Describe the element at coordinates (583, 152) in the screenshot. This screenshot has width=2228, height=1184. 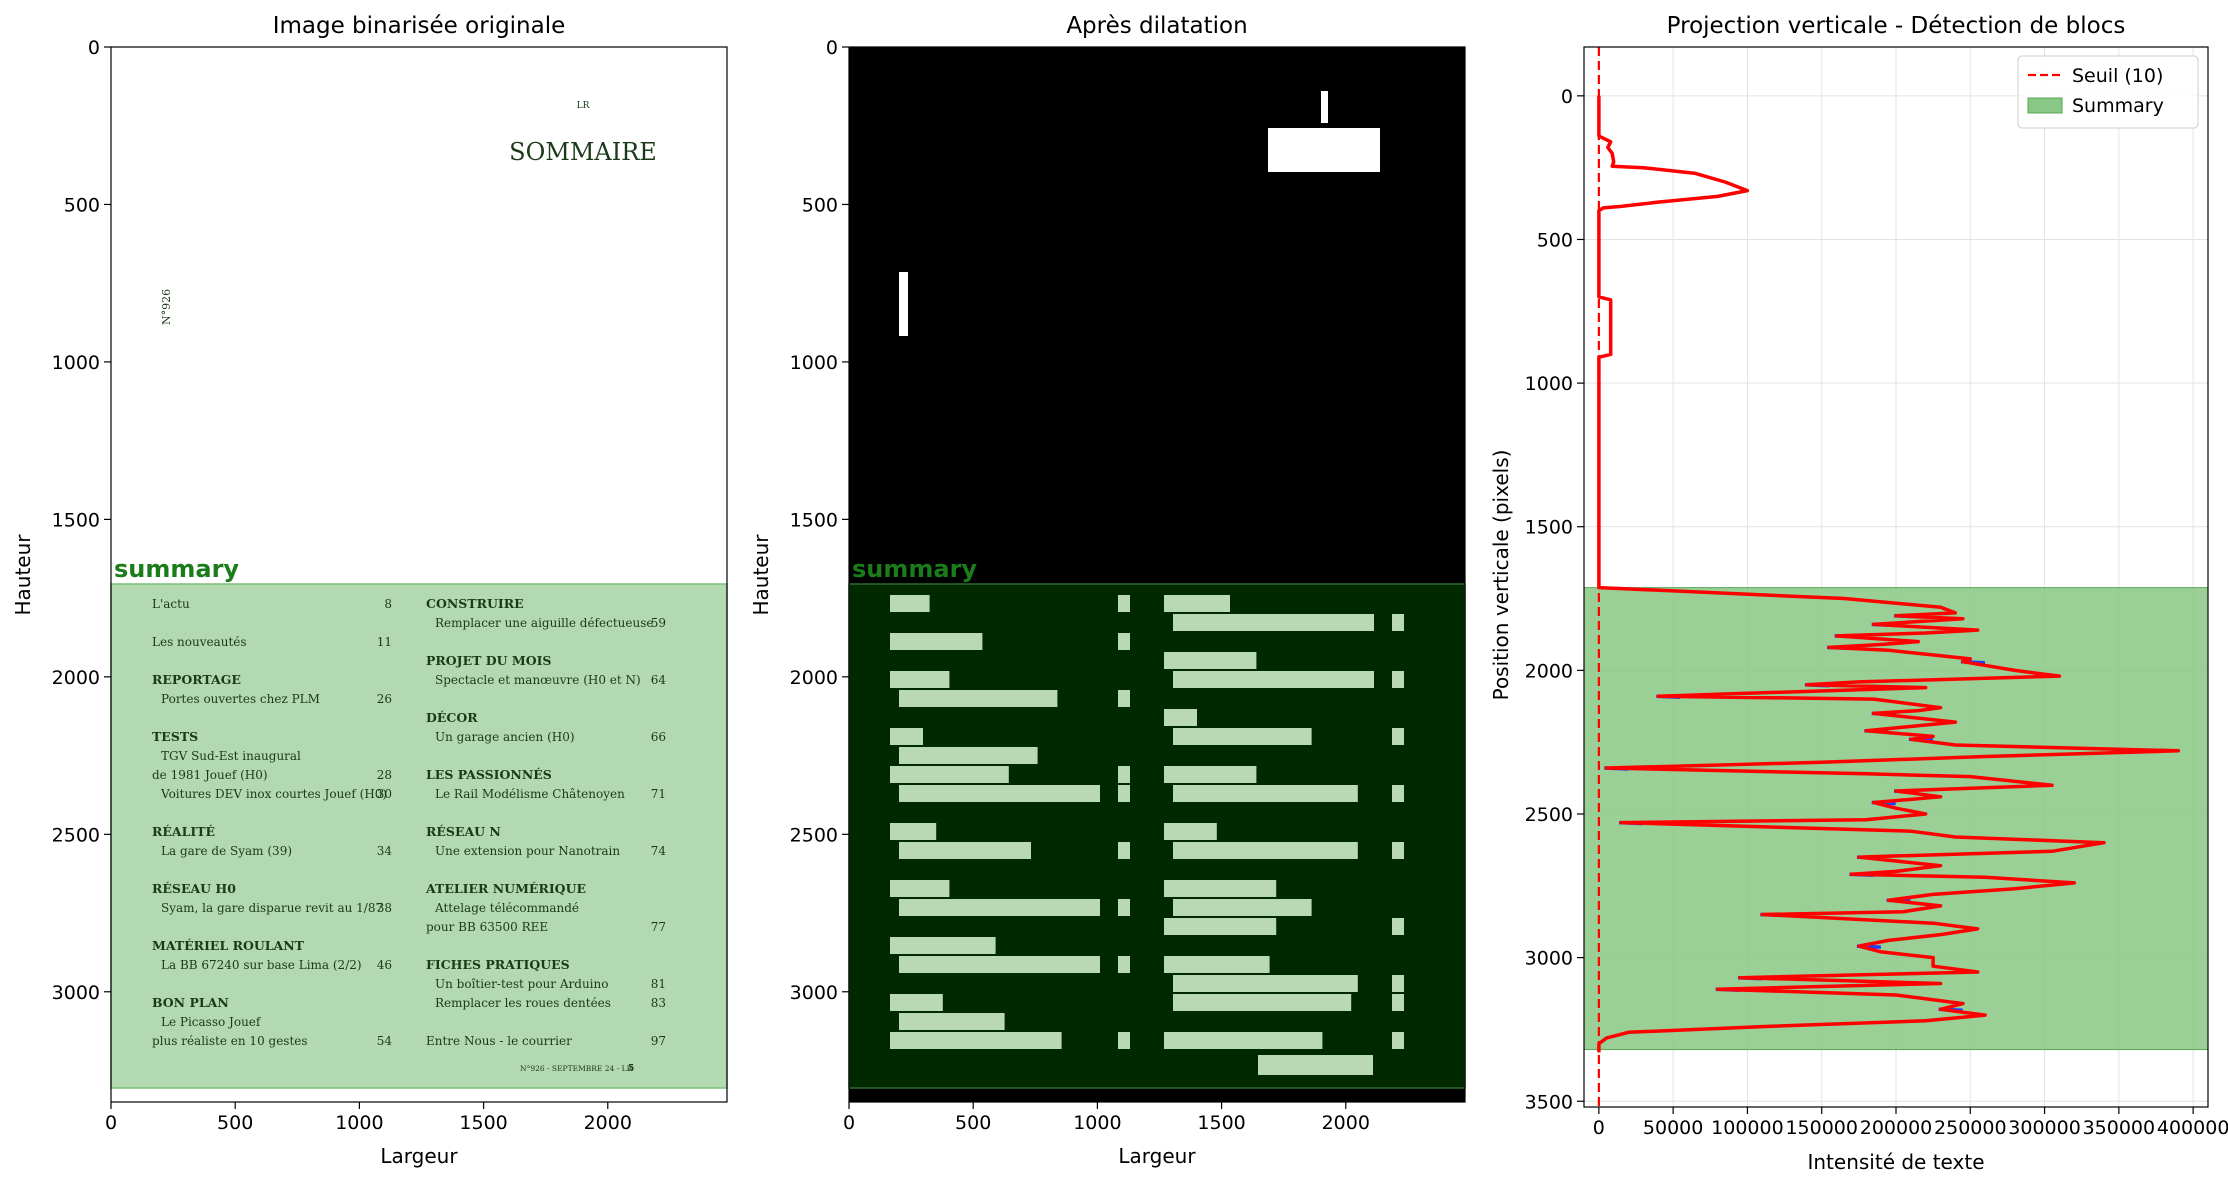
I see `page-header: SOMMAIRE` at that location.